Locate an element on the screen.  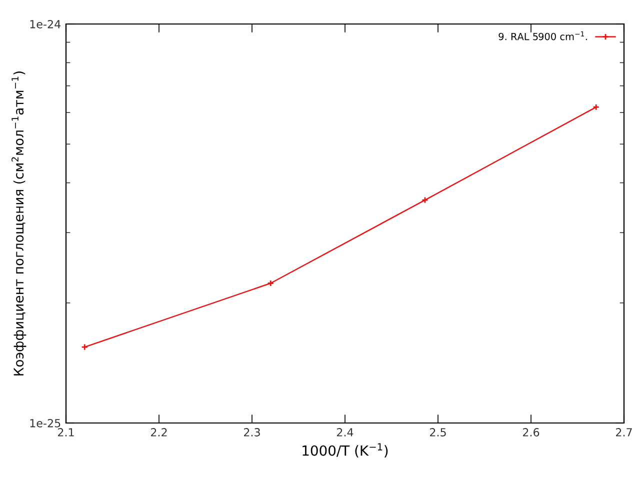
x-tick-label: 2.4 is located at coordinates (345, 432).